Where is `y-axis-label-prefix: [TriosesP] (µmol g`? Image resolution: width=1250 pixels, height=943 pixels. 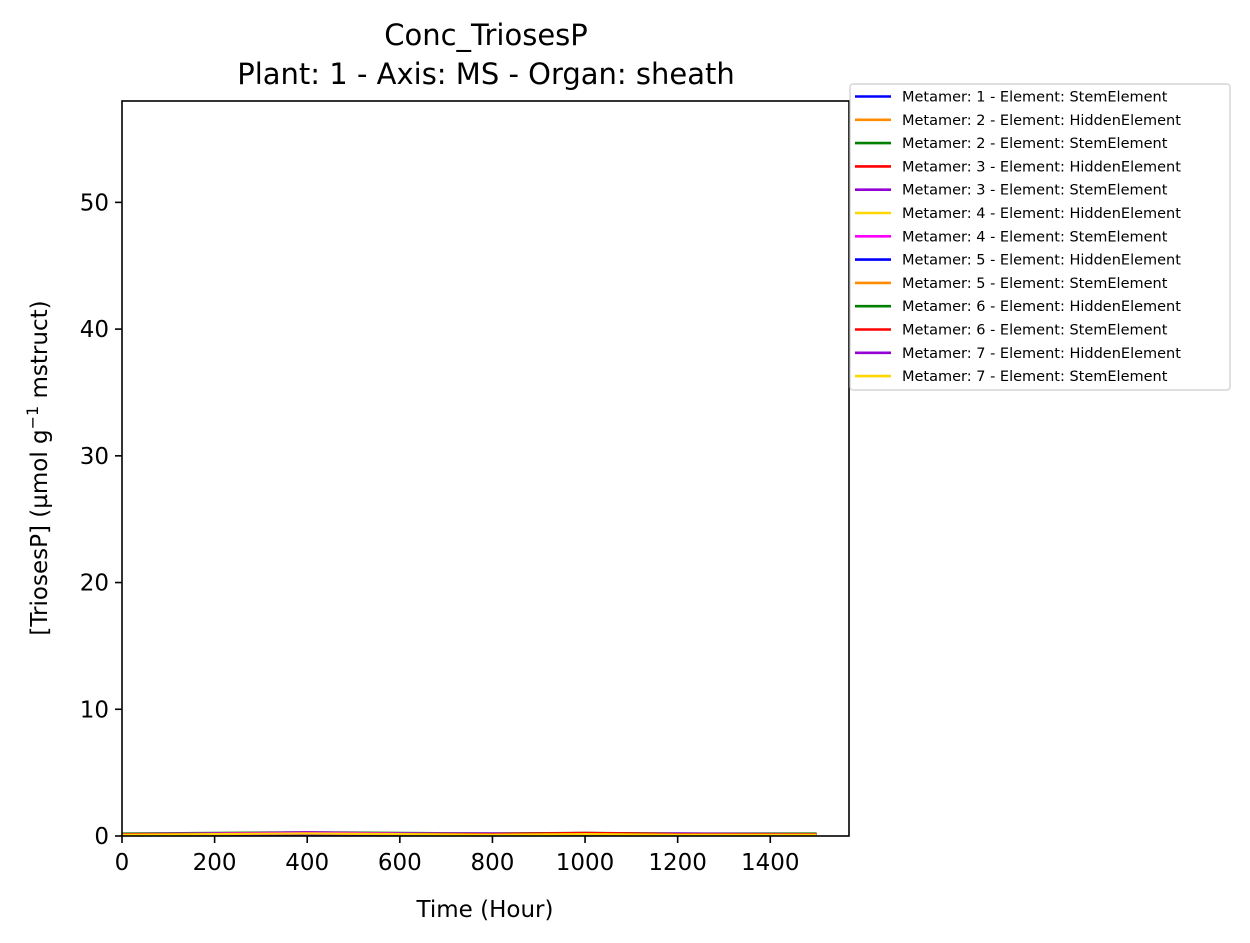
y-axis-label-prefix: [TriosesP] (µmol g is located at coordinates (40, 532).